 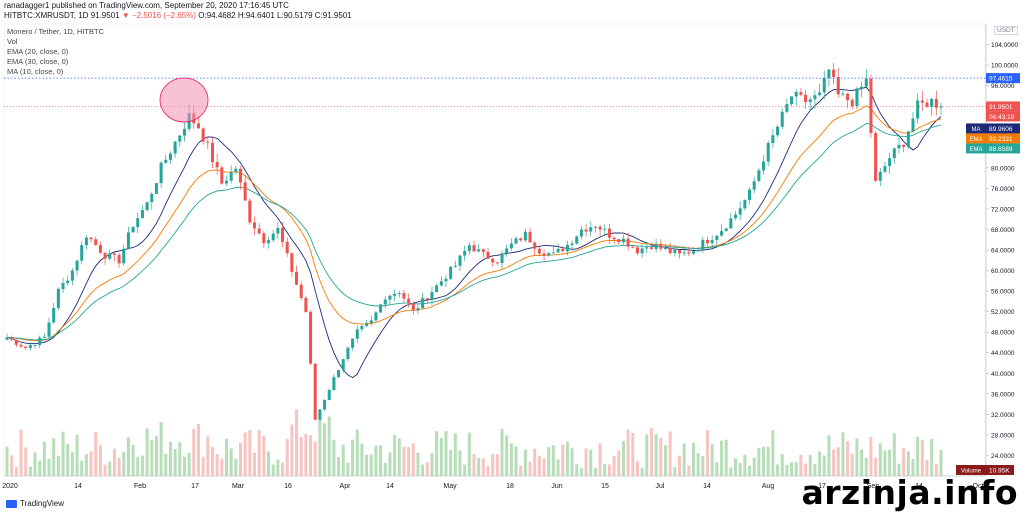 What do you see at coordinates (35, 503) in the screenshot?
I see `tradingview-logo: TradingView` at bounding box center [35, 503].